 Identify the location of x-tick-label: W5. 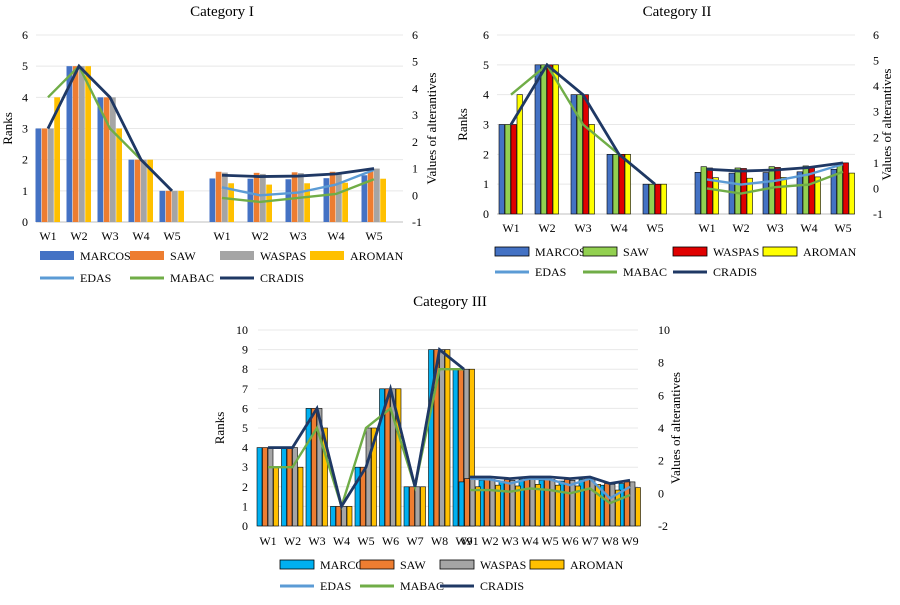
(549, 541).